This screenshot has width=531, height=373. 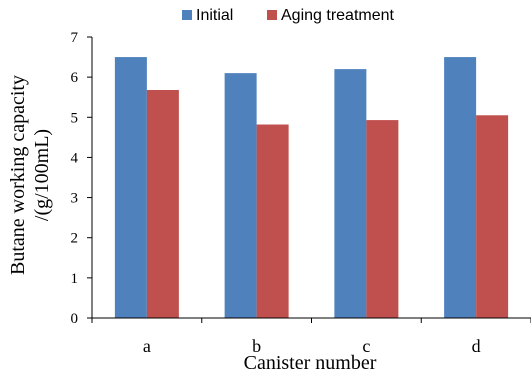 I want to click on x-tick-label-a: a, so click(x=147, y=346).